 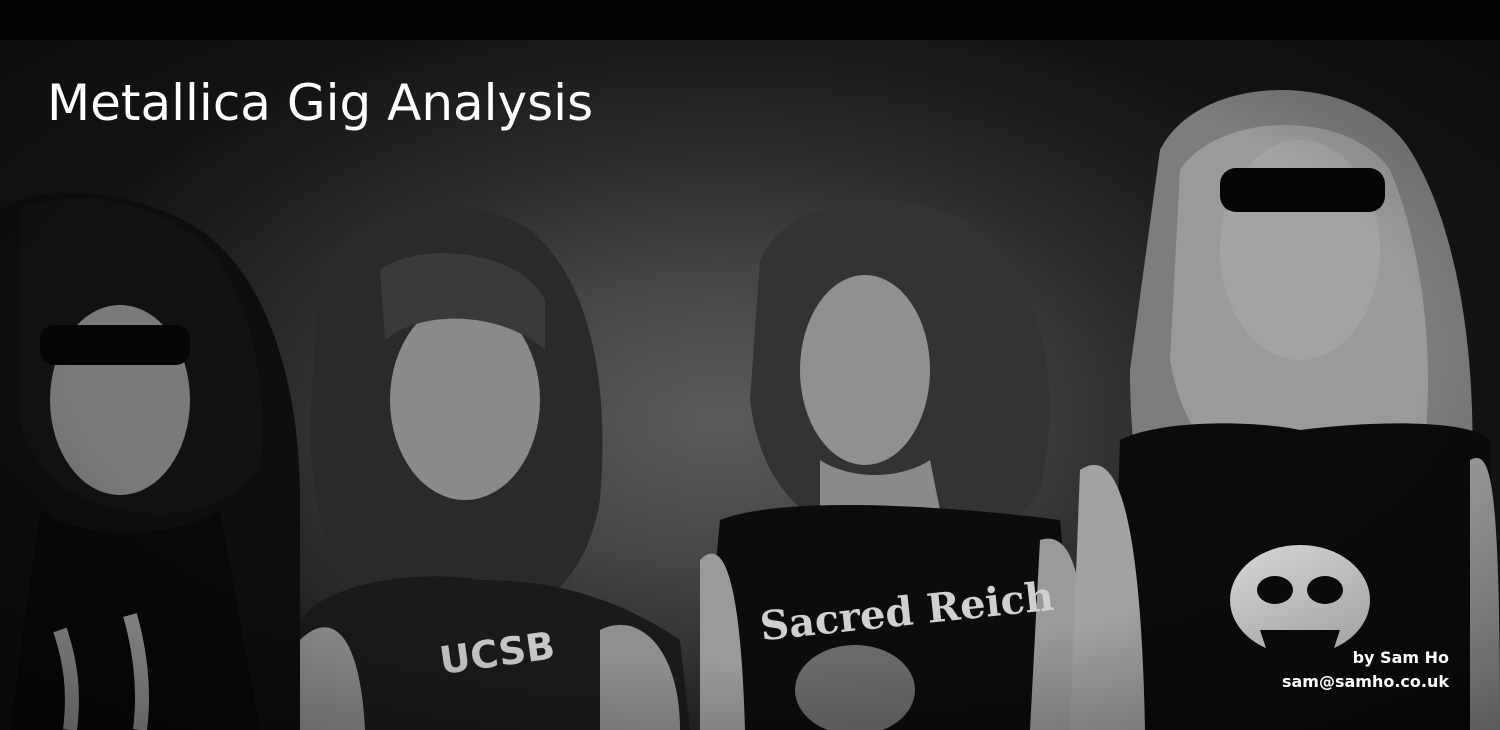 What do you see at coordinates (1400, 657) in the screenshot?
I see `author-byline: by Sam Ho` at bounding box center [1400, 657].